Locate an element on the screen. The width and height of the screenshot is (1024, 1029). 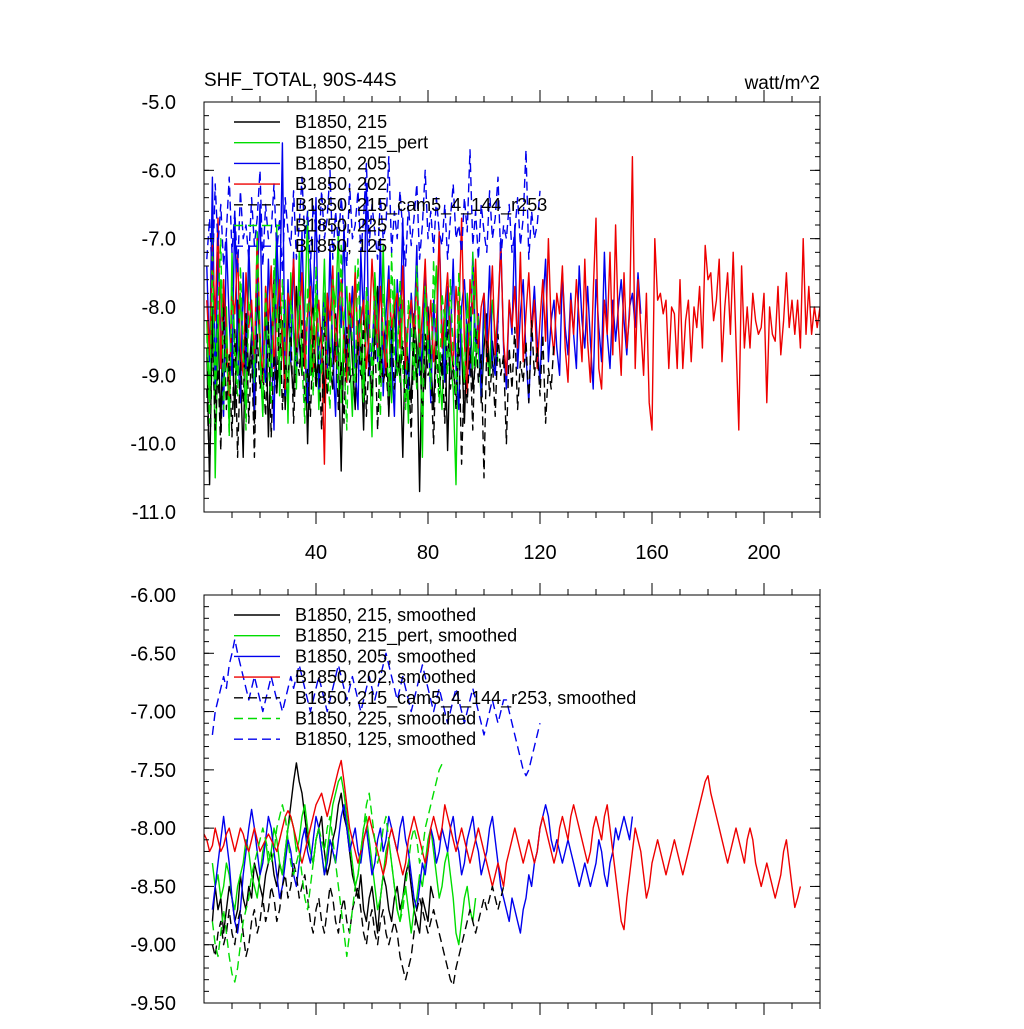
y-tick-label: -8.0 is located at coordinates (159, 308).